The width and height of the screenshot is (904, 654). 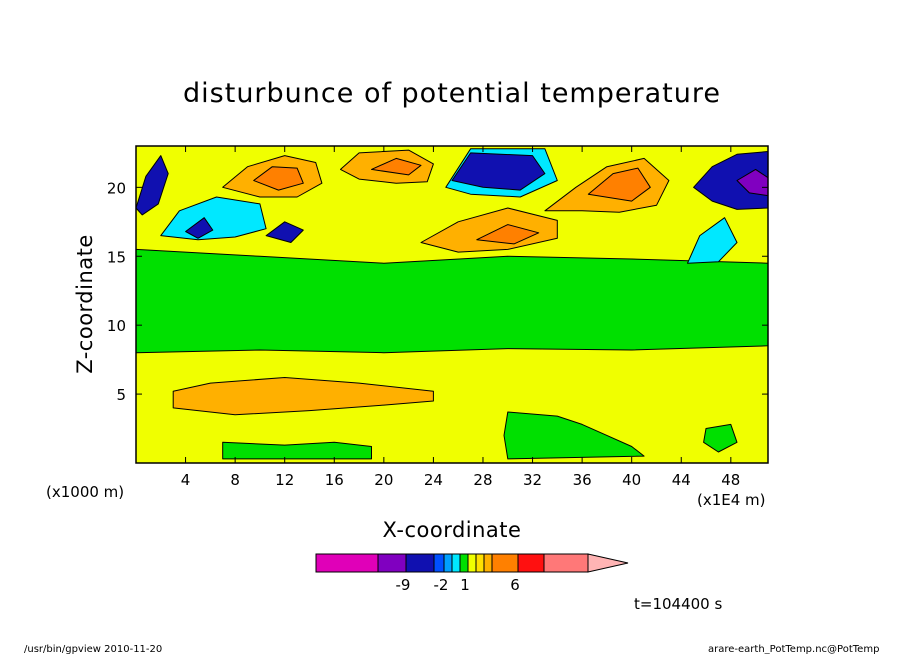 What do you see at coordinates (152, 185) in the screenshot?
I see `contour-region-blue-top-left` at bounding box center [152, 185].